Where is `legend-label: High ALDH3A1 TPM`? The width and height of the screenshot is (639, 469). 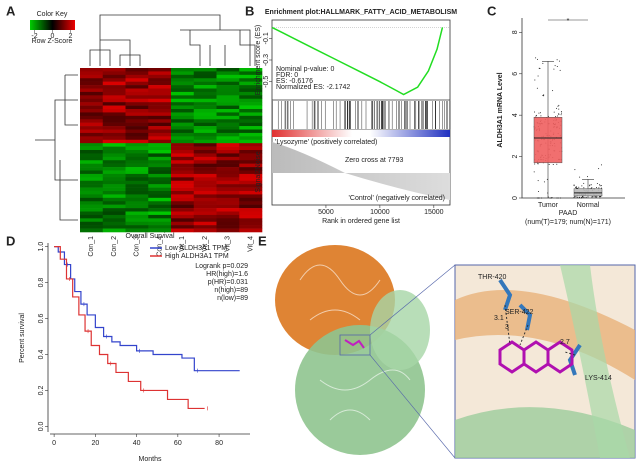 legend-label: High ALDH3A1 TPM is located at coordinates (197, 256).